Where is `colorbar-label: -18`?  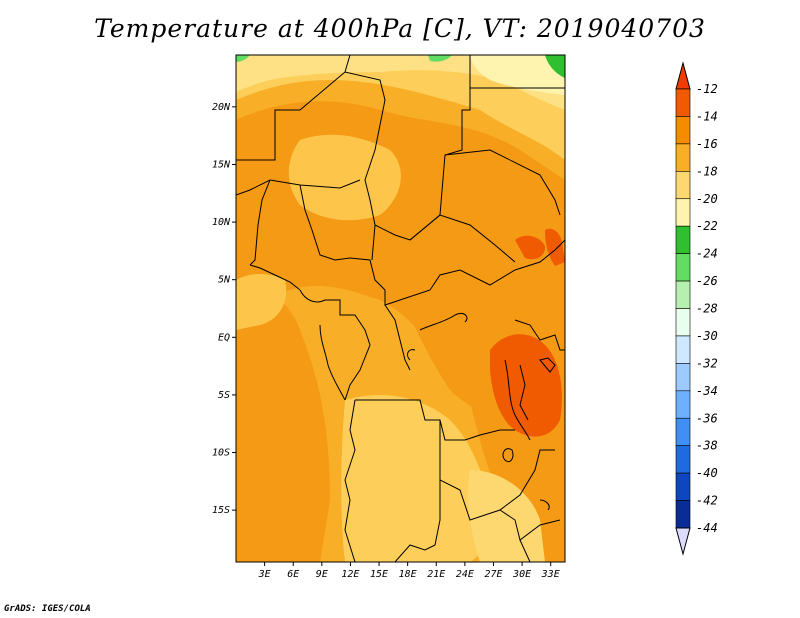
colorbar-label: -18 is located at coordinates (707, 171).